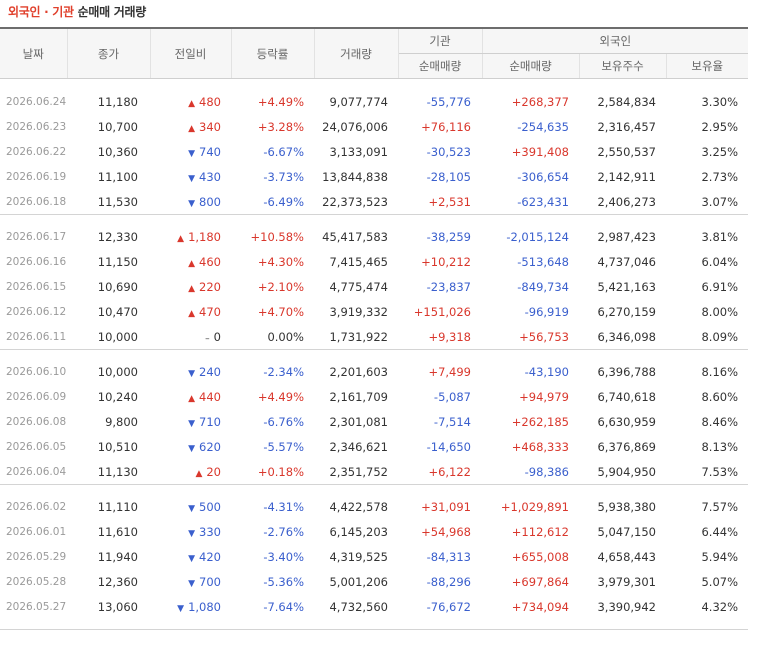  I want to click on change-value: 700, so click(210, 581).